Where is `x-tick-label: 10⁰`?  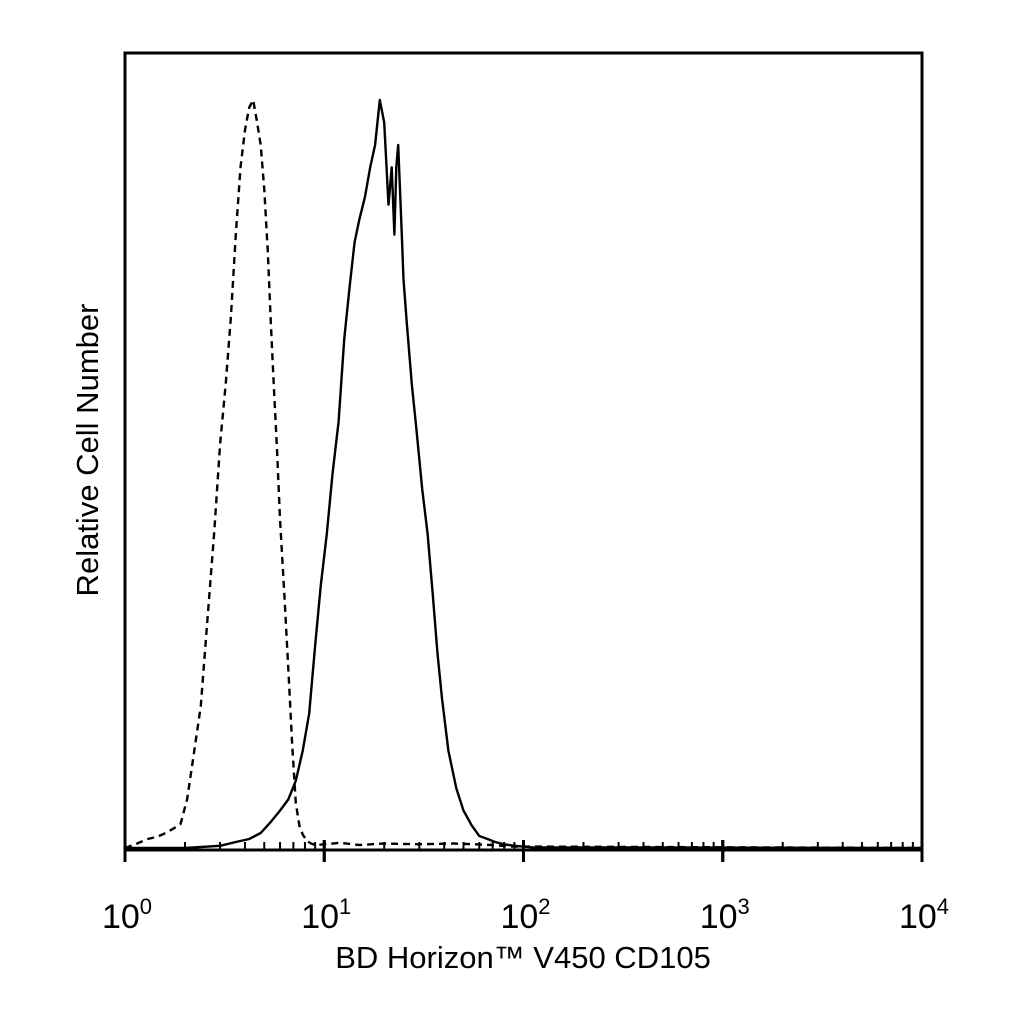
x-tick-label: 10⁰ is located at coordinates (127, 915).